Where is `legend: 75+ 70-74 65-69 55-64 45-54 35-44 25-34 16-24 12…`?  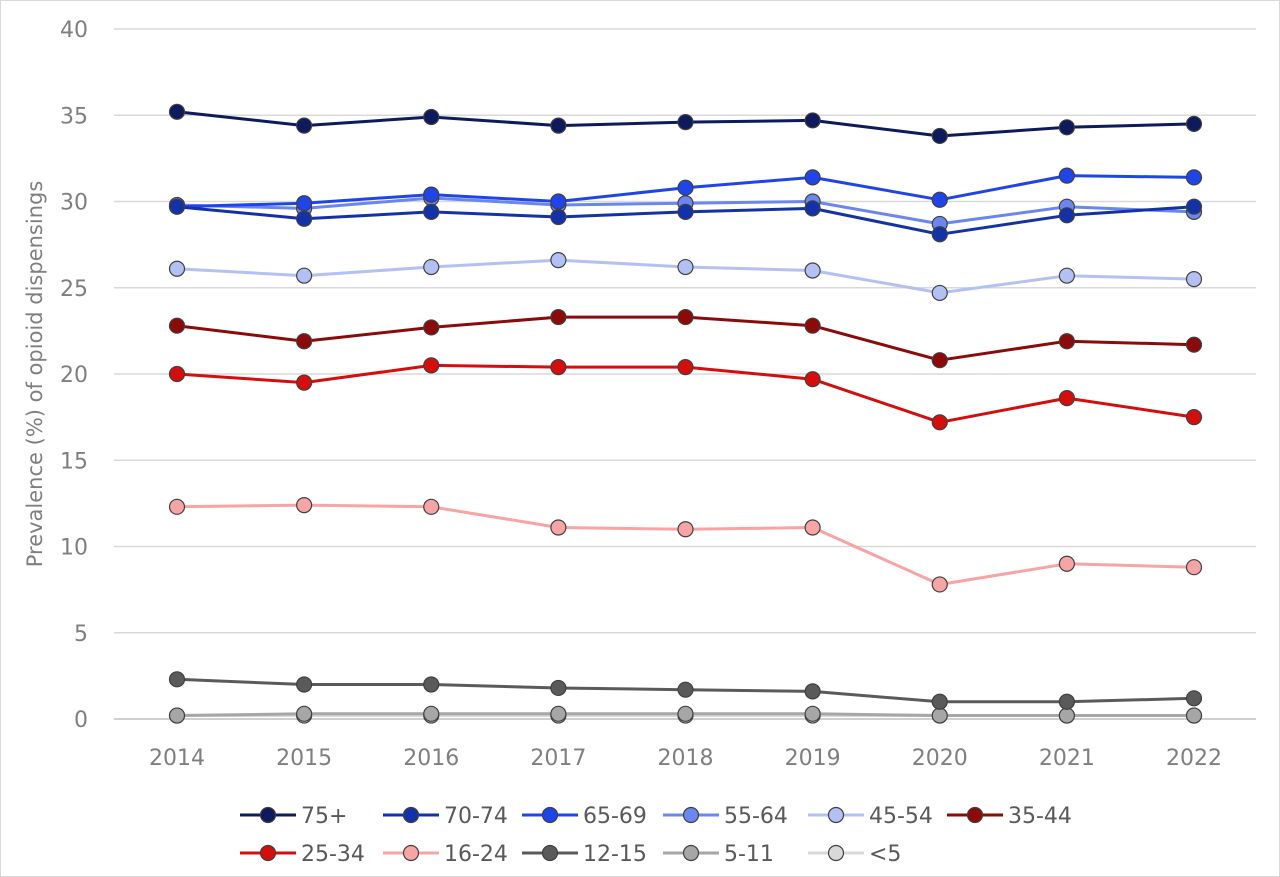
legend: 75+ 70-74 65-69 55-64 45-54 35-44 25-34 16-24 12… is located at coordinates (656, 835).